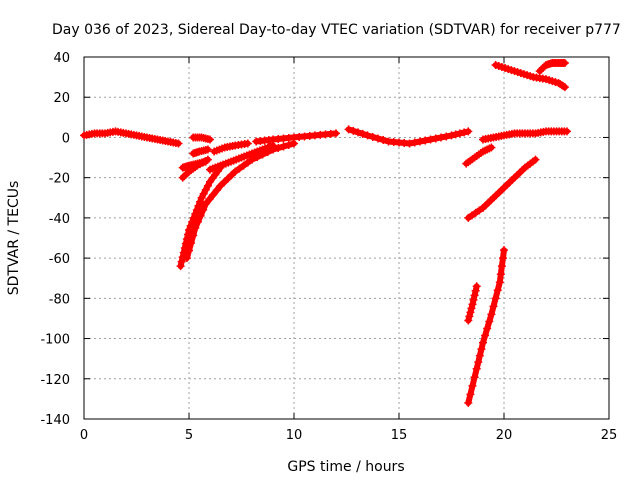 The width and height of the screenshot is (640, 480). What do you see at coordinates (55, 380) in the screenshot?
I see `y-tick-label: -120` at bounding box center [55, 380].